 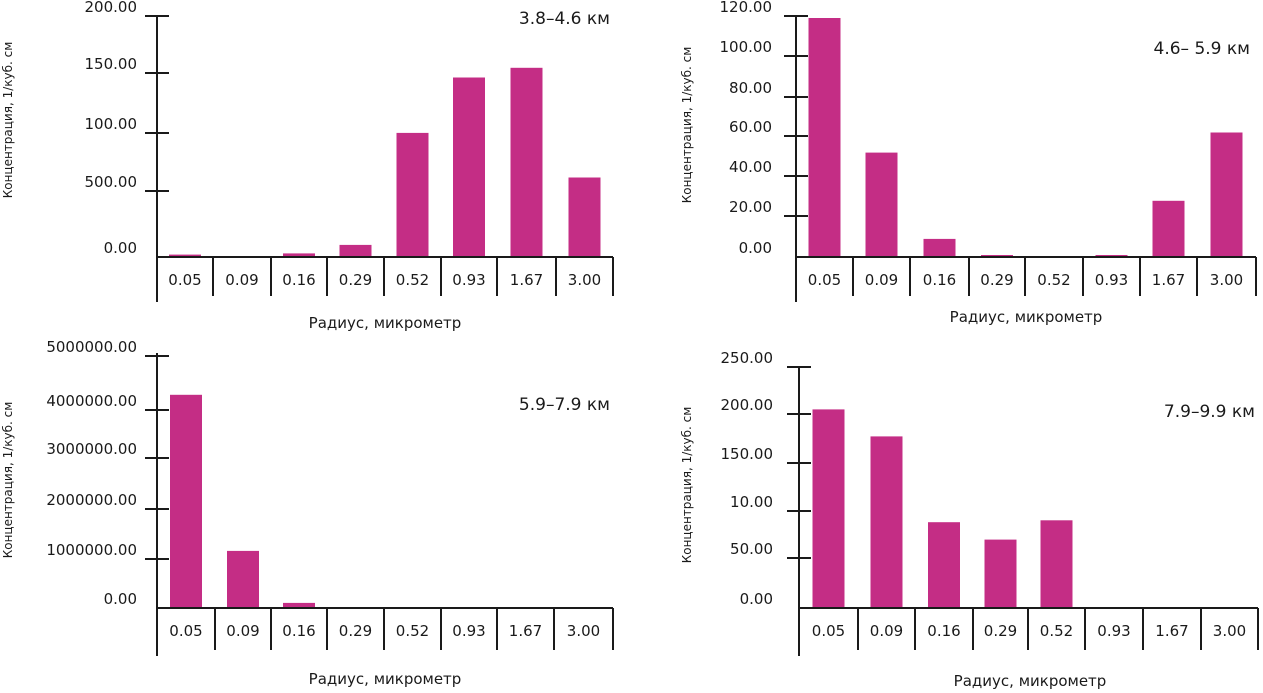 I want to click on y-tick-label: 10.00, so click(x=751, y=502).